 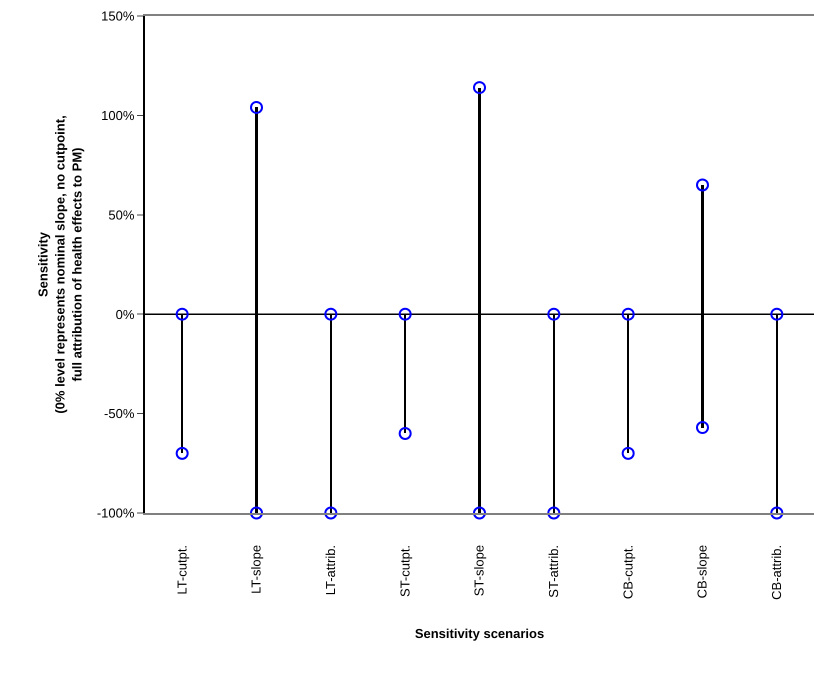 I want to click on y-tick-label: -50%, so click(x=119, y=414).